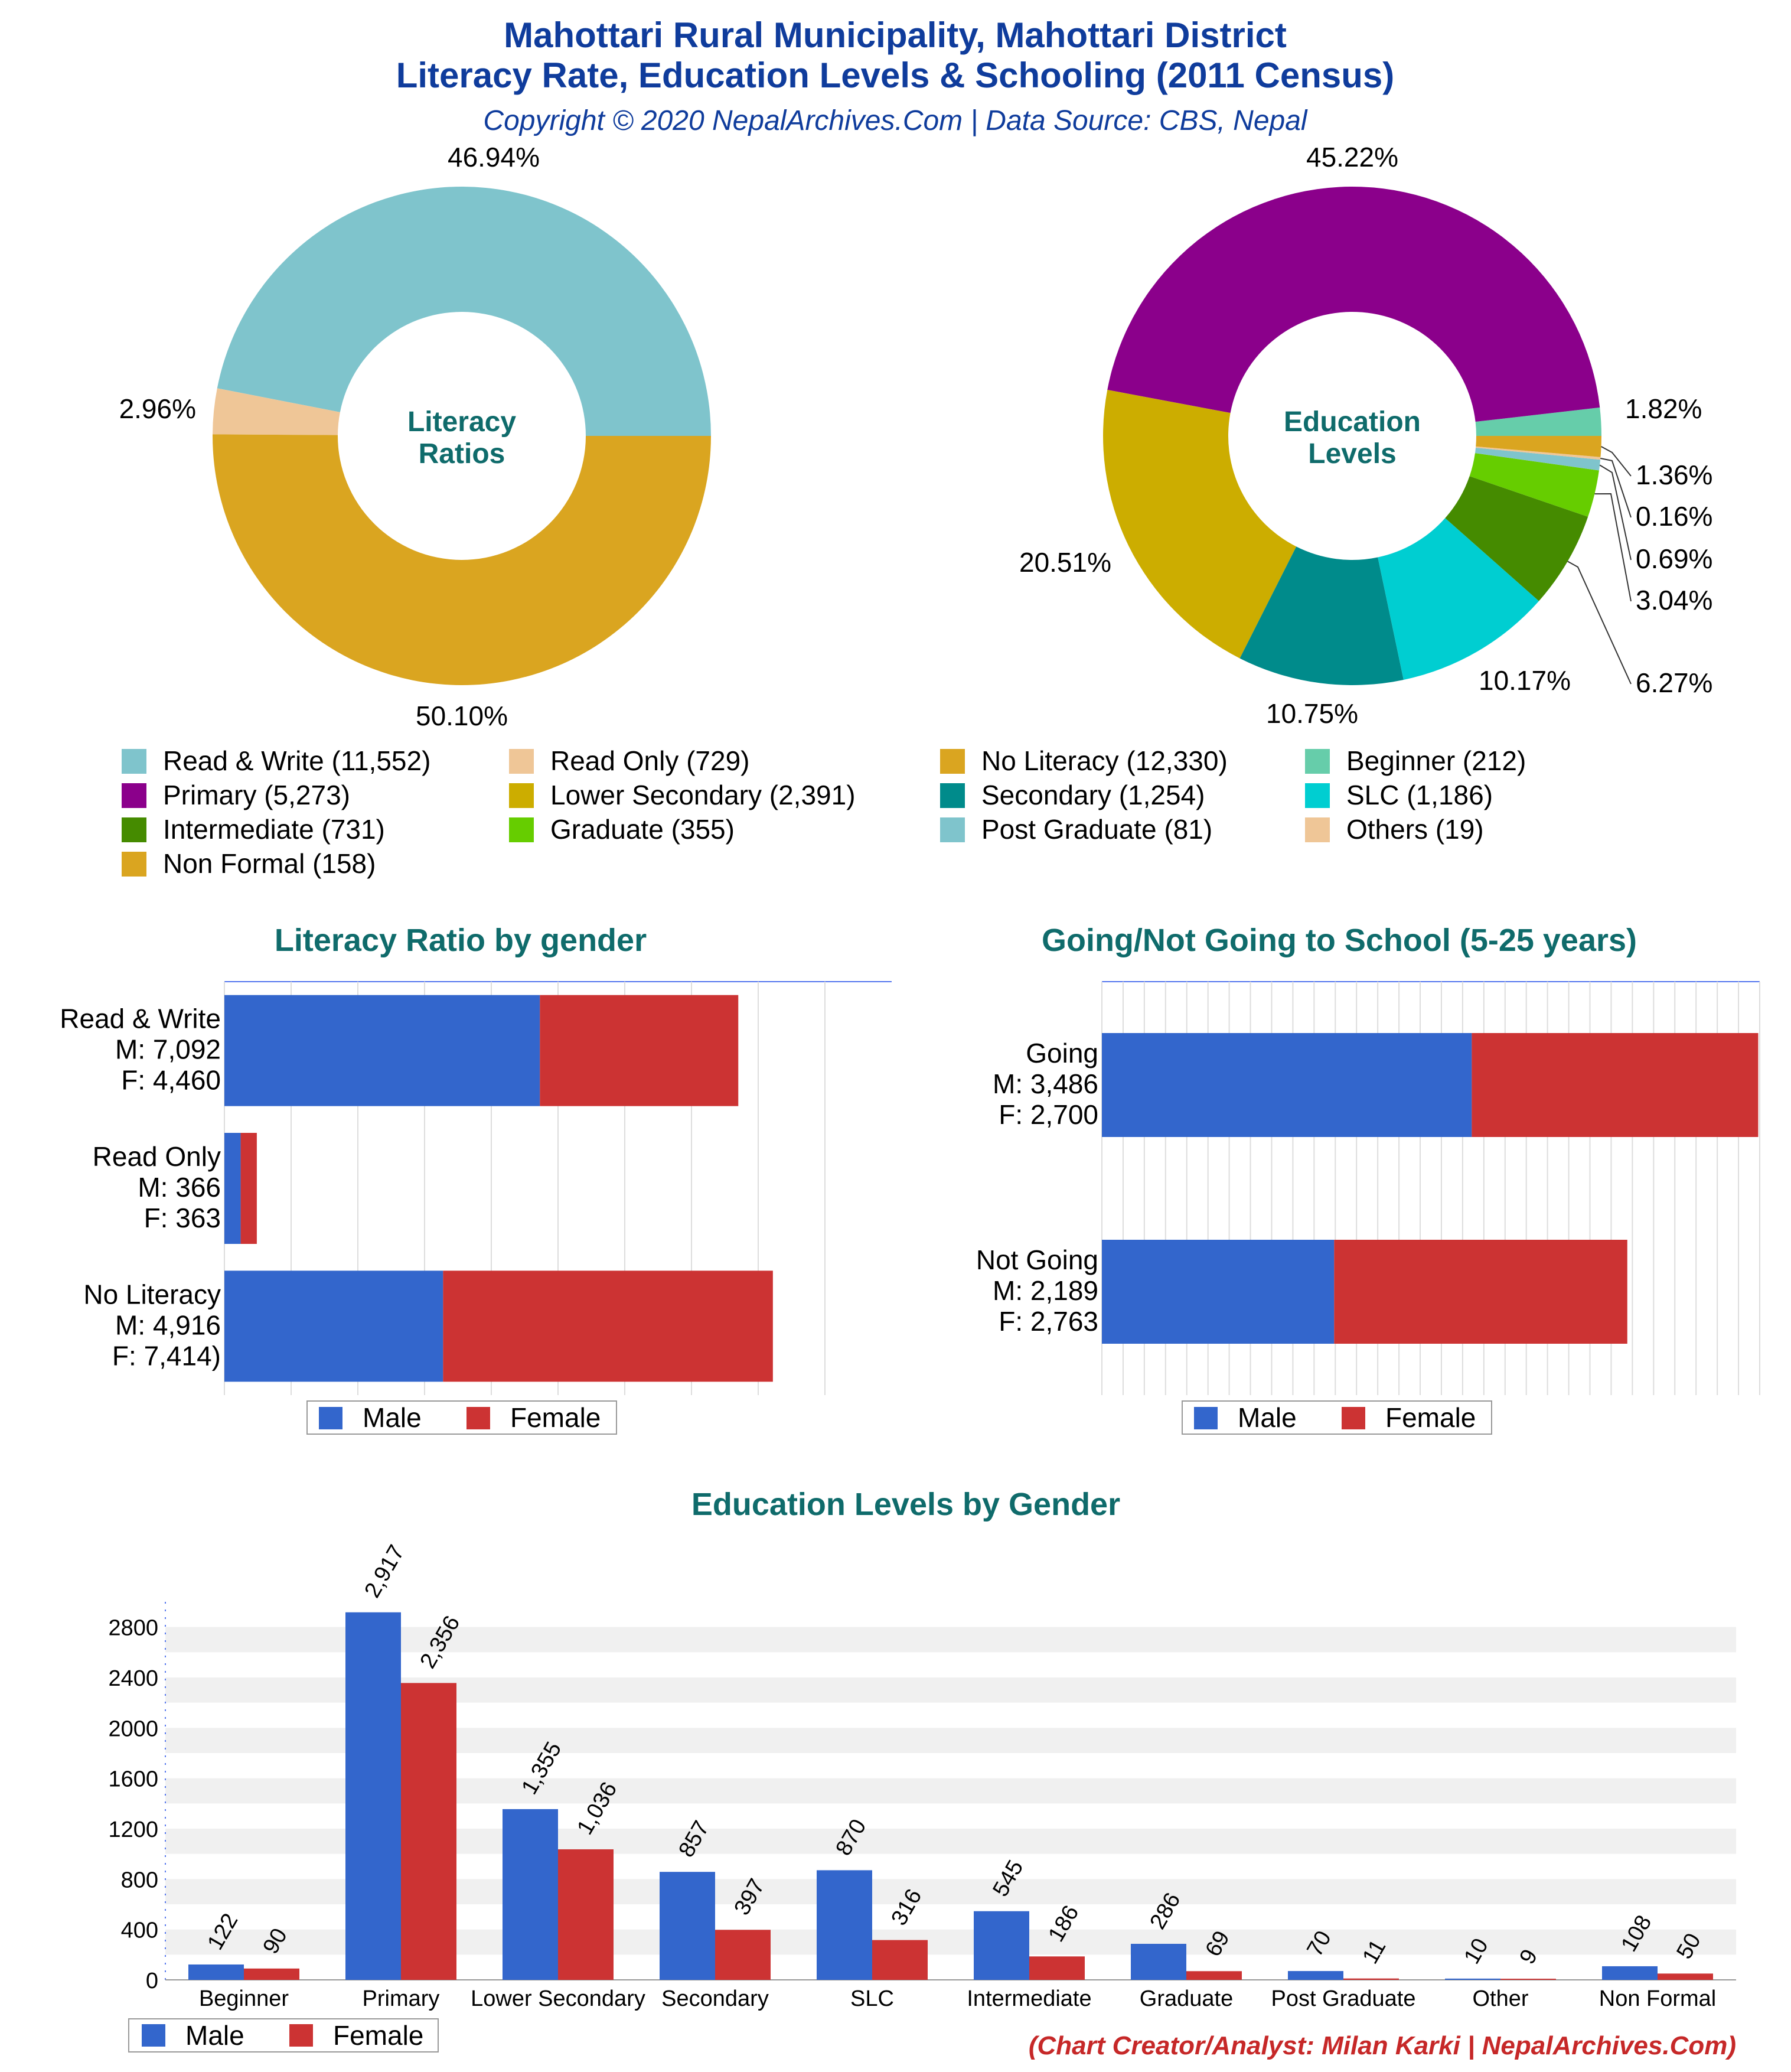  Describe the element at coordinates (1037, 1259) in the screenshot. I see `school-category-label: Not Going` at that location.